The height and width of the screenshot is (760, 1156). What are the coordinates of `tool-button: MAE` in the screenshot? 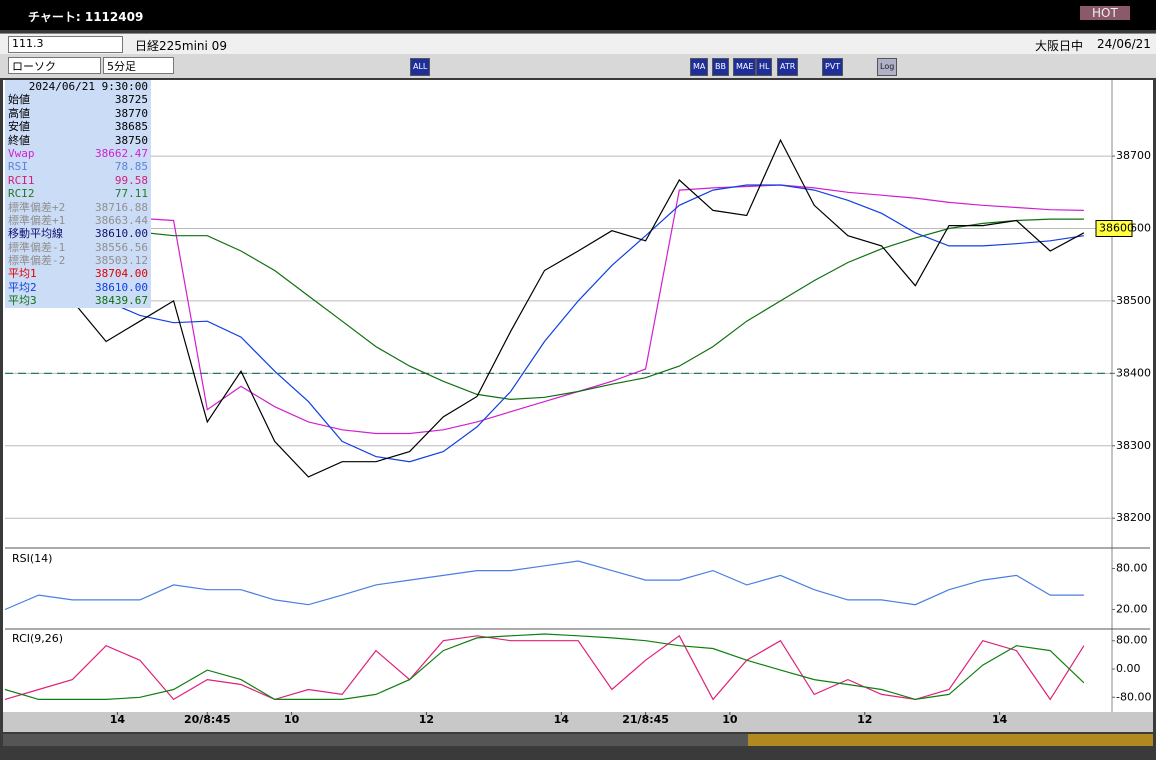 It's located at (745, 67).